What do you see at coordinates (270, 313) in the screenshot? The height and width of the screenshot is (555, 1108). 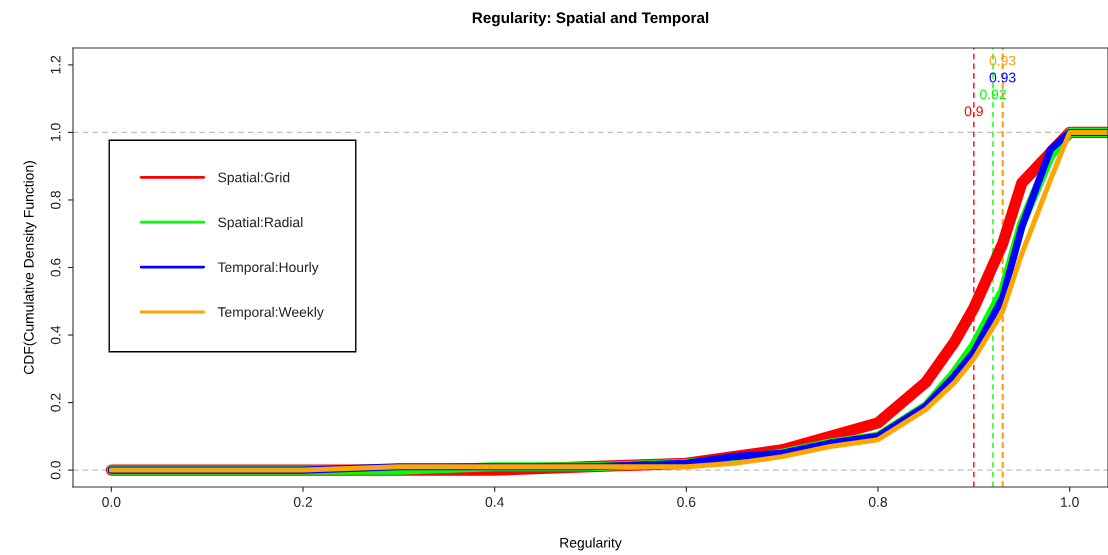 I see `legend-label: Temporal:Weekly` at bounding box center [270, 313].